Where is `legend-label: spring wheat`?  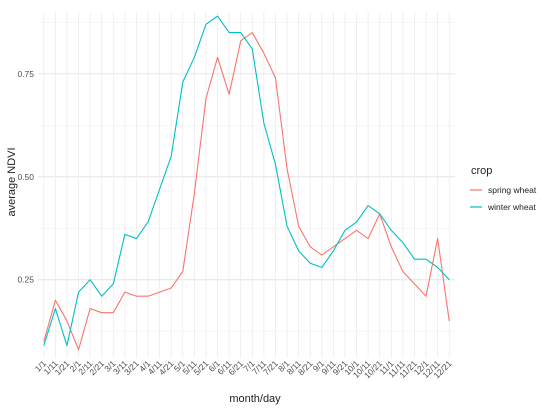 legend-label: spring wheat is located at coordinates (512, 190).